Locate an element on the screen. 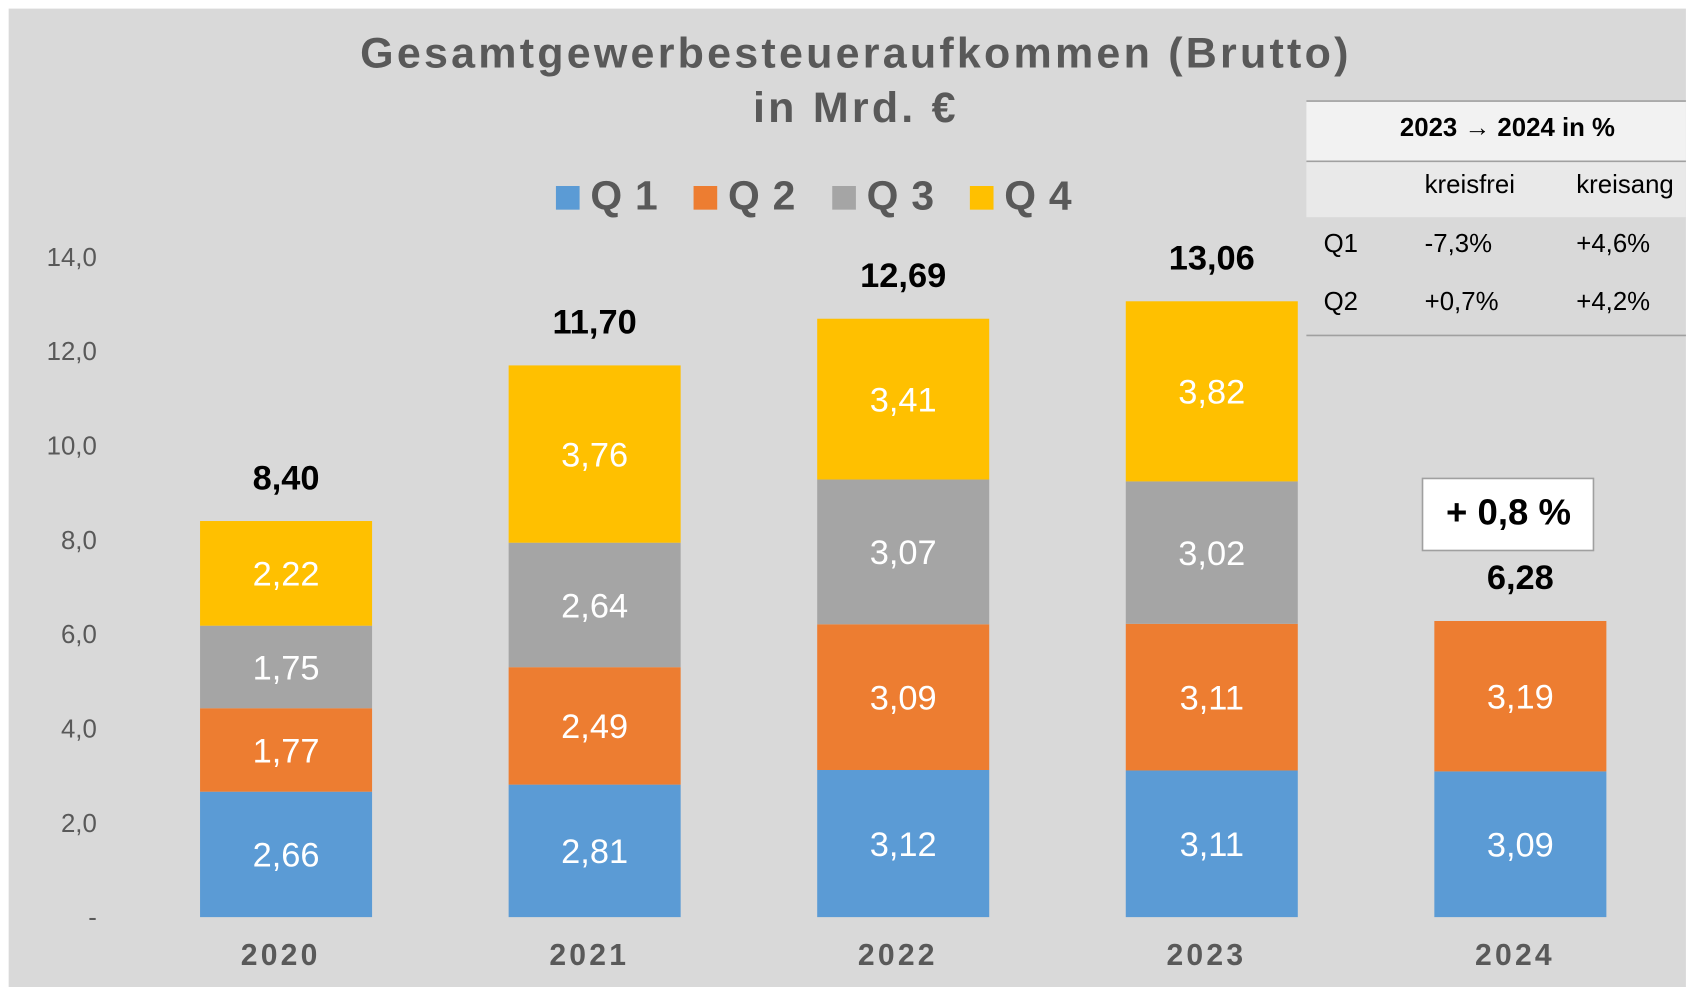 The height and width of the screenshot is (987, 1686). data-label: 1,77 is located at coordinates (286, 751).